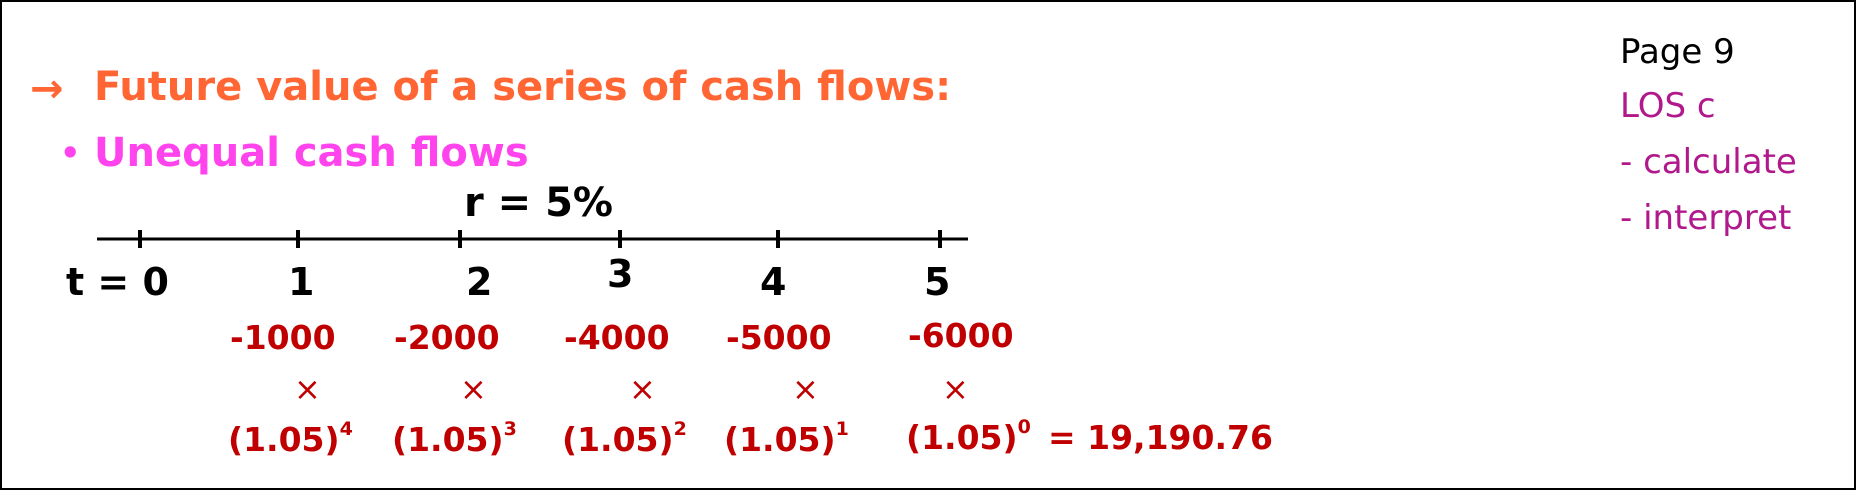 This screenshot has width=1856, height=490. Describe the element at coordinates (779, 337) in the screenshot. I see `cash-flow-4: -5000` at that location.